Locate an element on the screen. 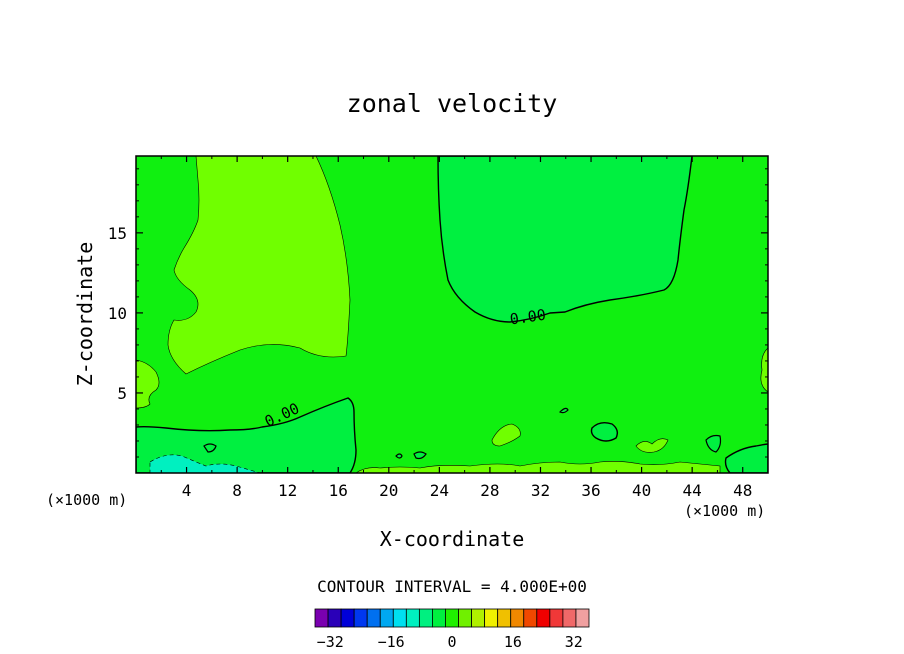 This screenshot has height=654, width=904. region-negative-upper-right is located at coordinates (565, 239).